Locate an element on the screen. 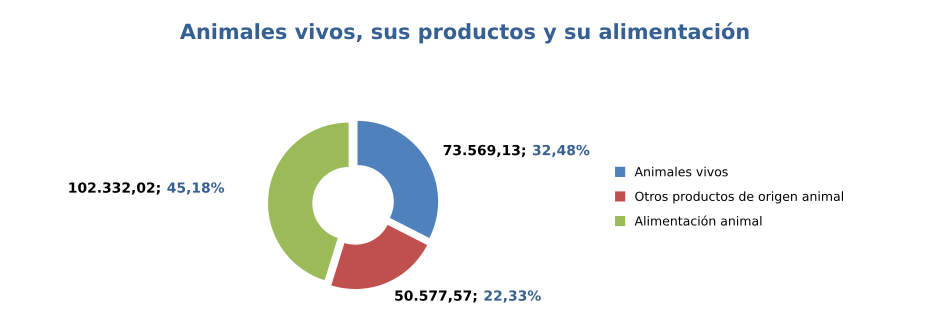  data-label: 50.577,57; 22,33% is located at coordinates (468, 296).